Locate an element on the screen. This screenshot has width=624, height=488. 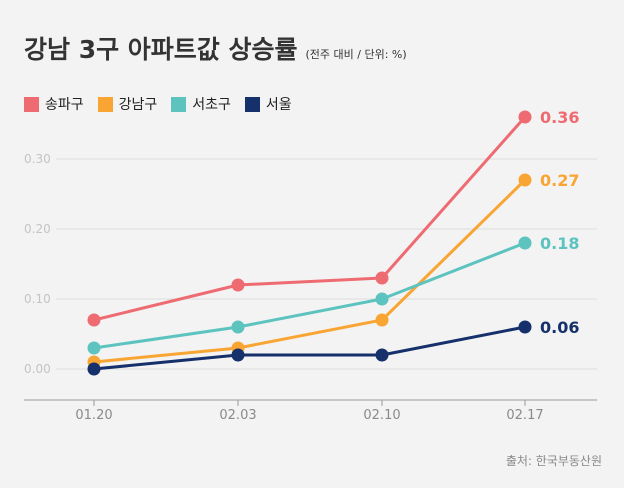
chart-title-text: 강남 3구 아파트값 상승률 is located at coordinates (161, 49).